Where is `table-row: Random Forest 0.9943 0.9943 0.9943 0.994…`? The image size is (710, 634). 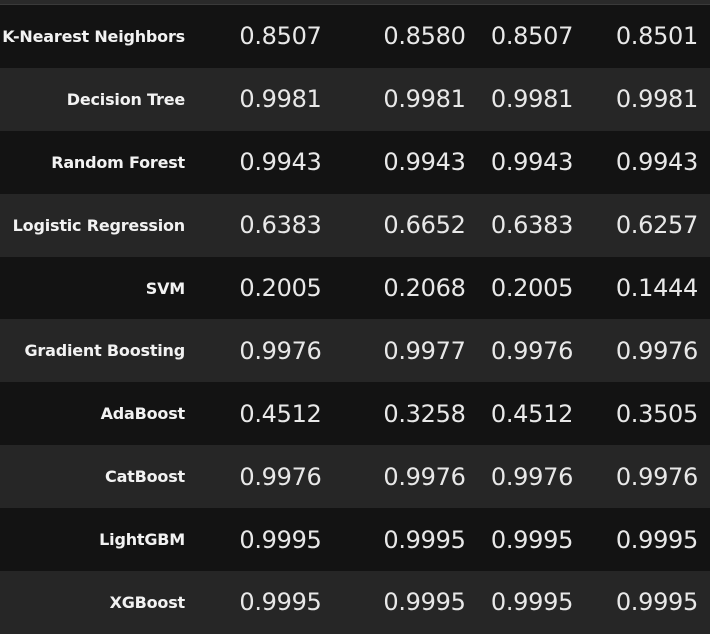
table-row: Random Forest 0.9943 0.9943 0.9943 0.994… is located at coordinates (355, 162).